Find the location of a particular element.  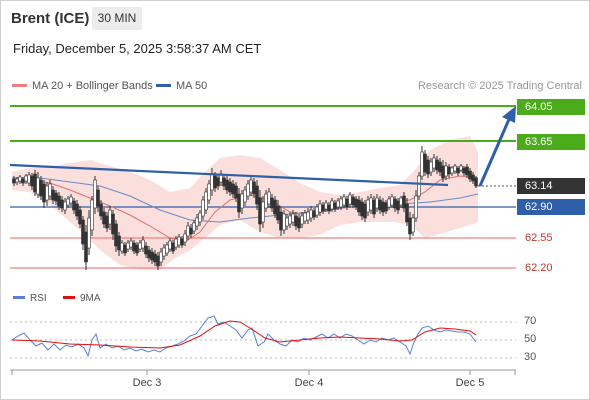

last-price-tag: 63.14 is located at coordinates (551, 186).